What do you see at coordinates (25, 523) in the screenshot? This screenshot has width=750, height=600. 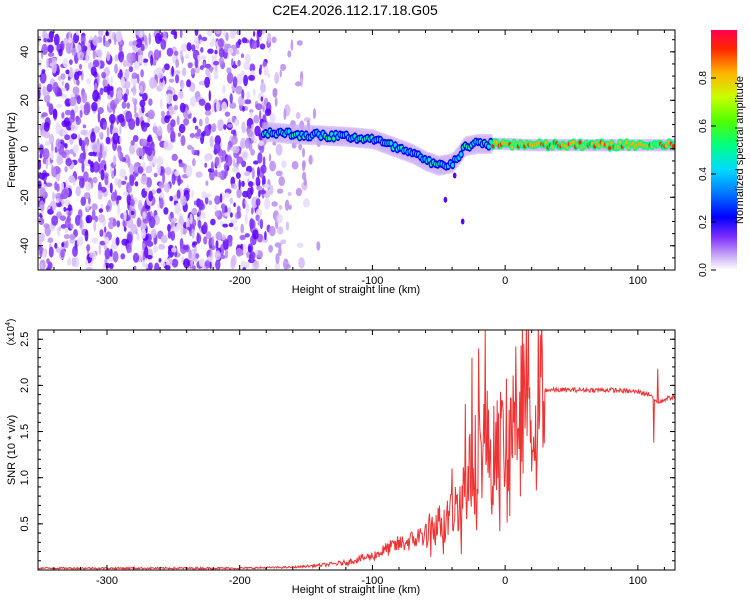 I see `snr-y-tick-label: 0.5` at bounding box center [25, 523].